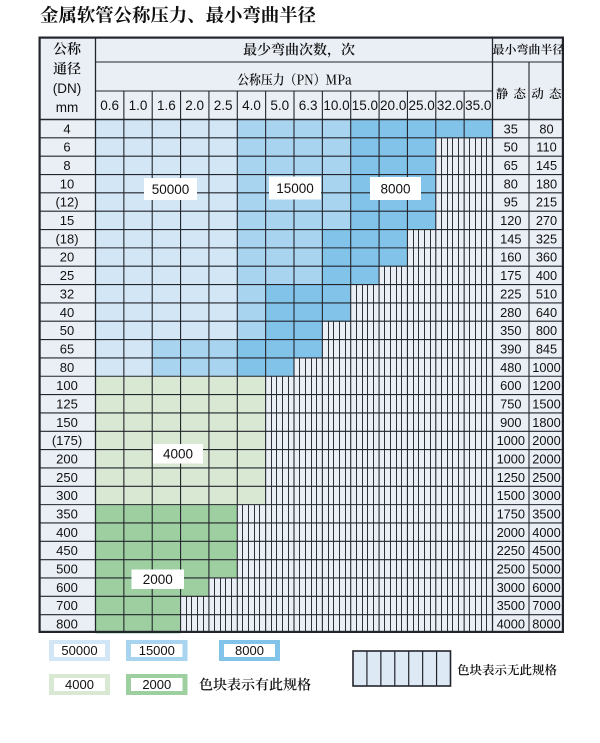  I want to click on svg-text: 110, so click(546, 147).